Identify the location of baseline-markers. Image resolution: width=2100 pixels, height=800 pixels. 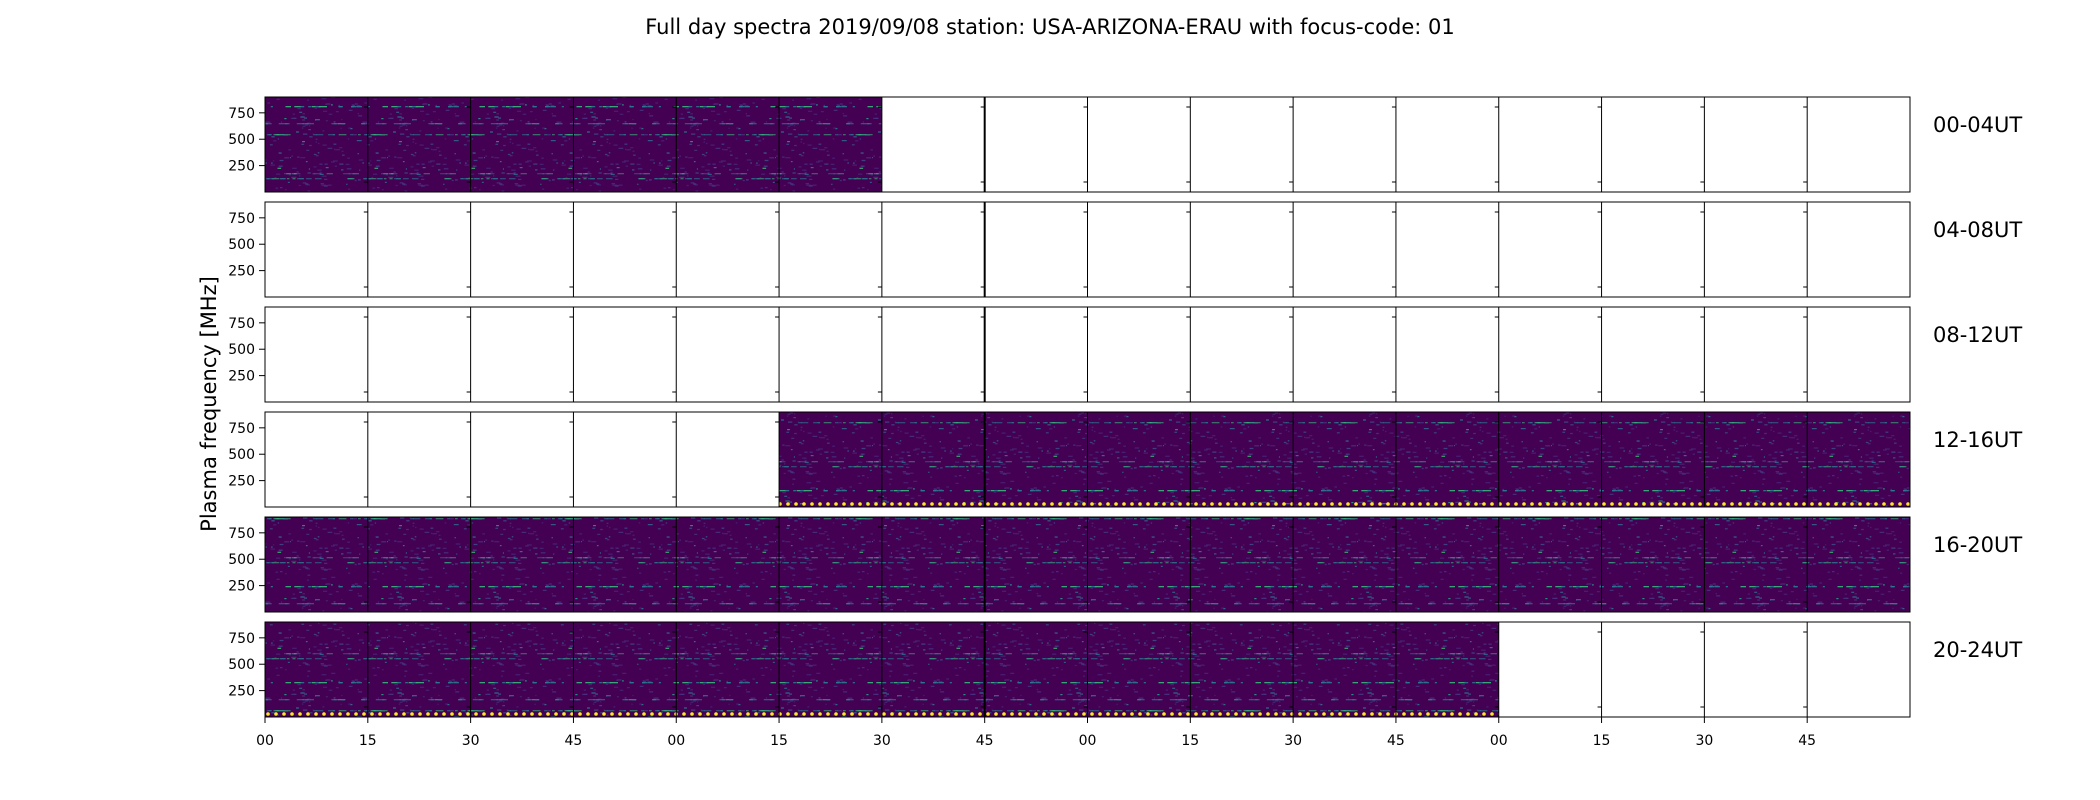
(1344, 504).